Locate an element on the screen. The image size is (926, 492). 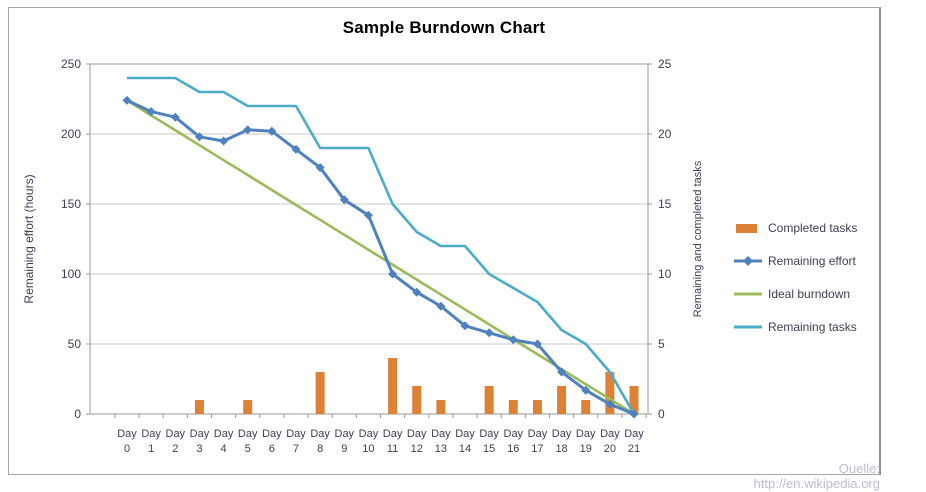
x-axis-label-number: 6 is located at coordinates (272, 449).